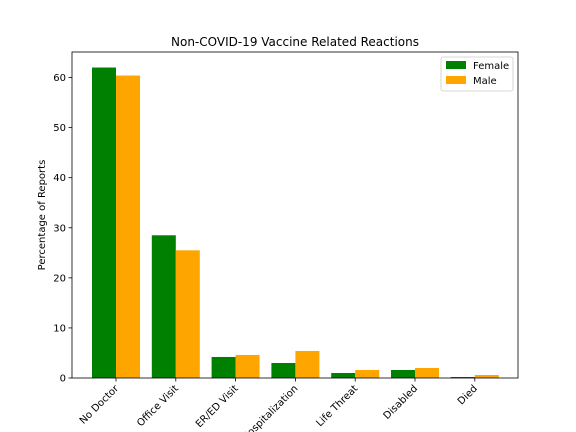  I want to click on x-tick-label-4: Life Threat, so click(338, 406).